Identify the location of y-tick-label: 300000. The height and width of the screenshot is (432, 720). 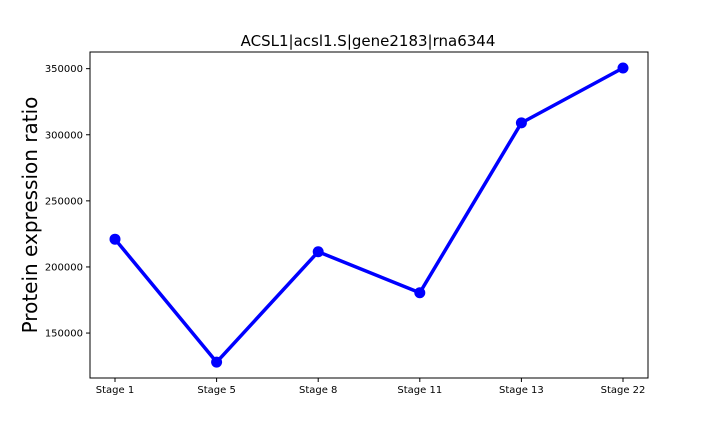
(64, 135).